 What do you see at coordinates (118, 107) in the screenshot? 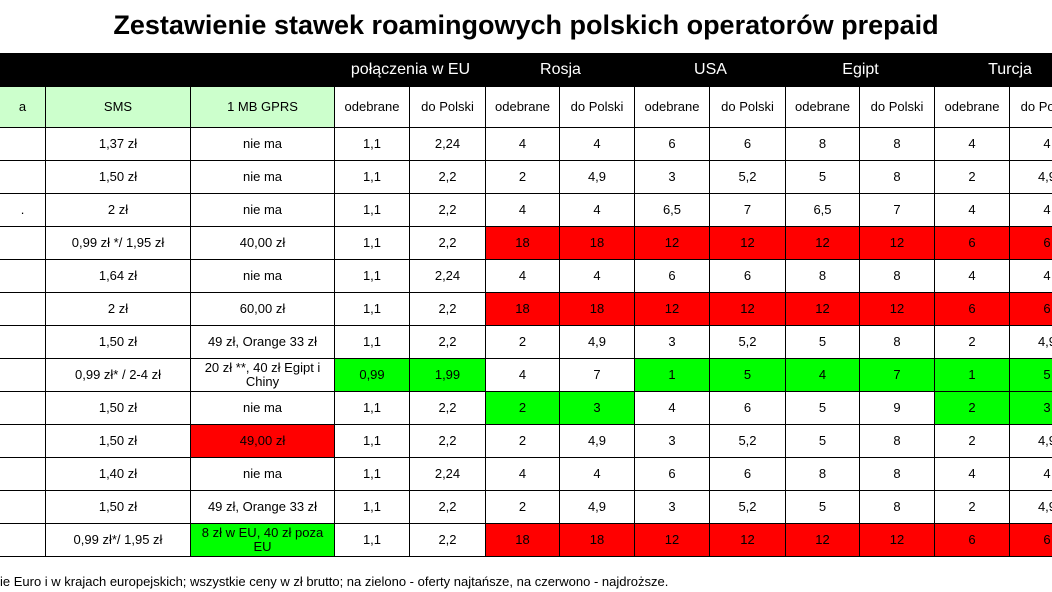
I see `column-header: SMS` at bounding box center [118, 107].